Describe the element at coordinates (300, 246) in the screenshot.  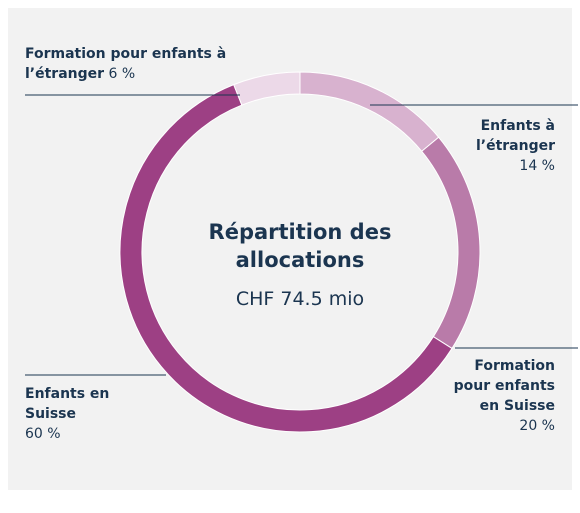
I see `chart-title: Répartition des allocations` at that location.